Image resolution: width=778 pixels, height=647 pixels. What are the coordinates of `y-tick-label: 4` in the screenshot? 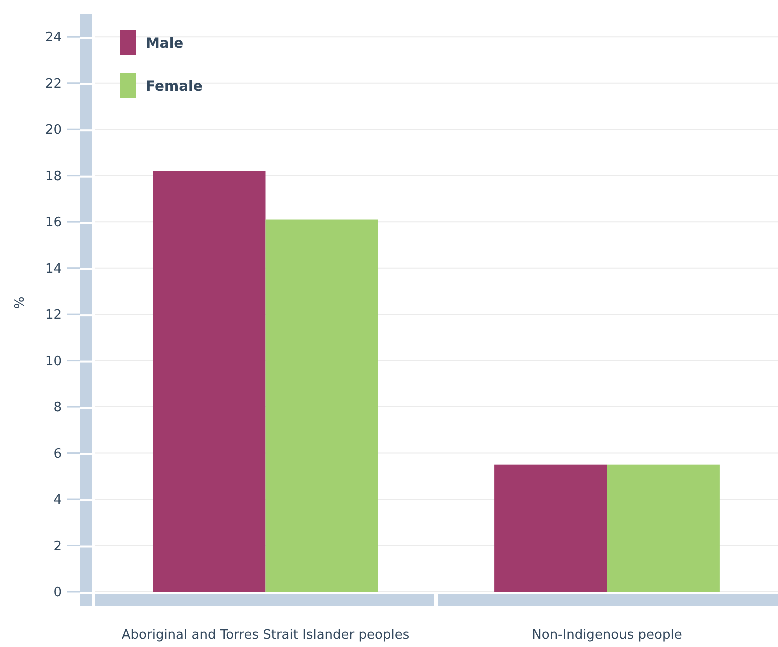 It's located at (58, 500).